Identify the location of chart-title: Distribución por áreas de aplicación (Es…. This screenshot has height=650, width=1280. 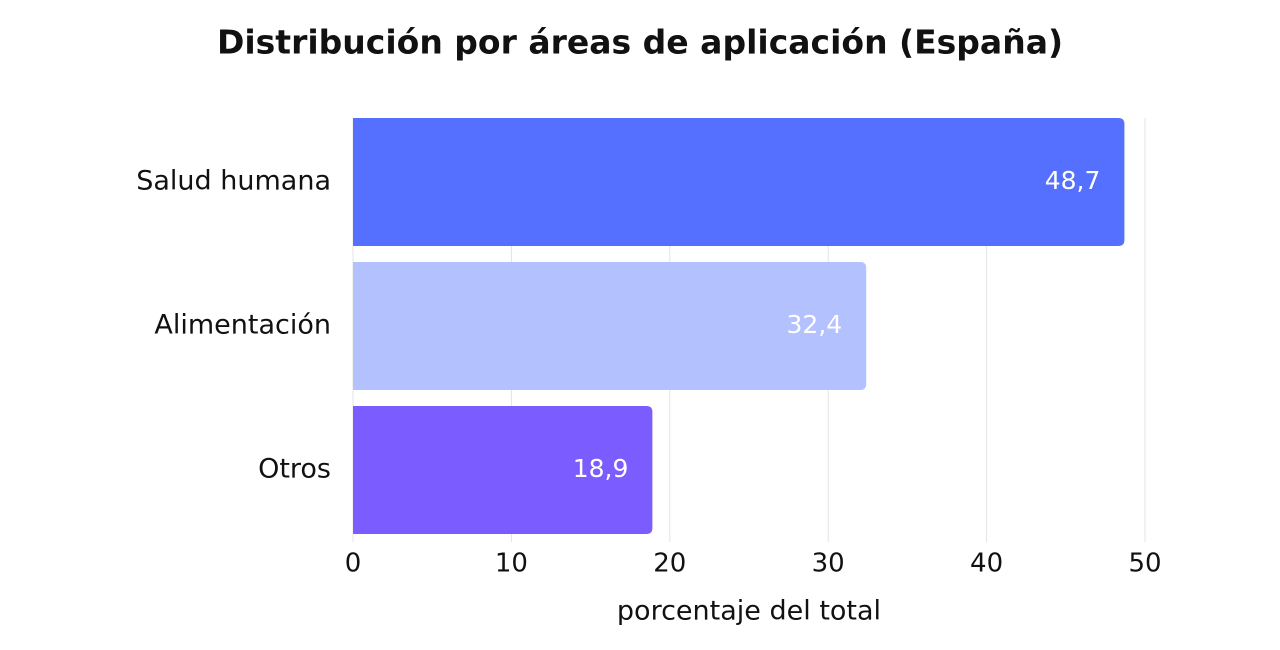
(640, 42).